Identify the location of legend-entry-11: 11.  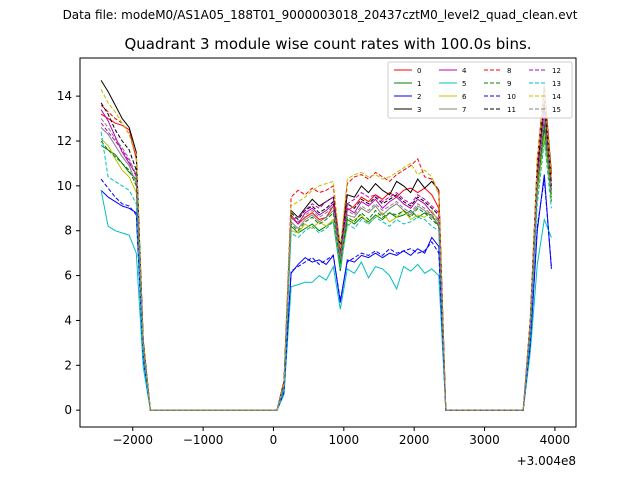
(500, 110).